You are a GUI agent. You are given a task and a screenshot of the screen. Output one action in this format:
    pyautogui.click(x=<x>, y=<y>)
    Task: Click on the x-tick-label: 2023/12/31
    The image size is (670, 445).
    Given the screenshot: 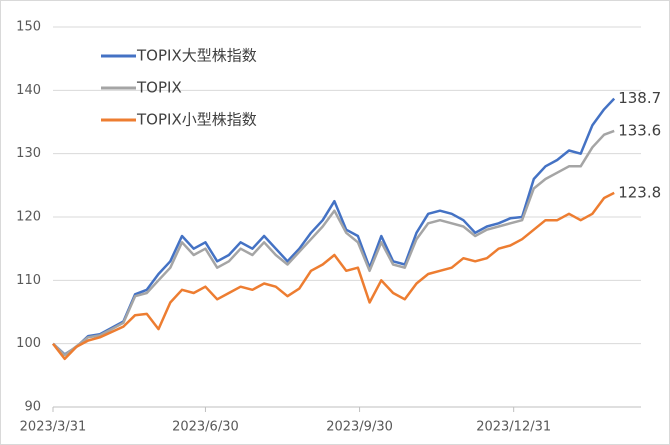 What is the action you would take?
    pyautogui.click(x=513, y=427)
    